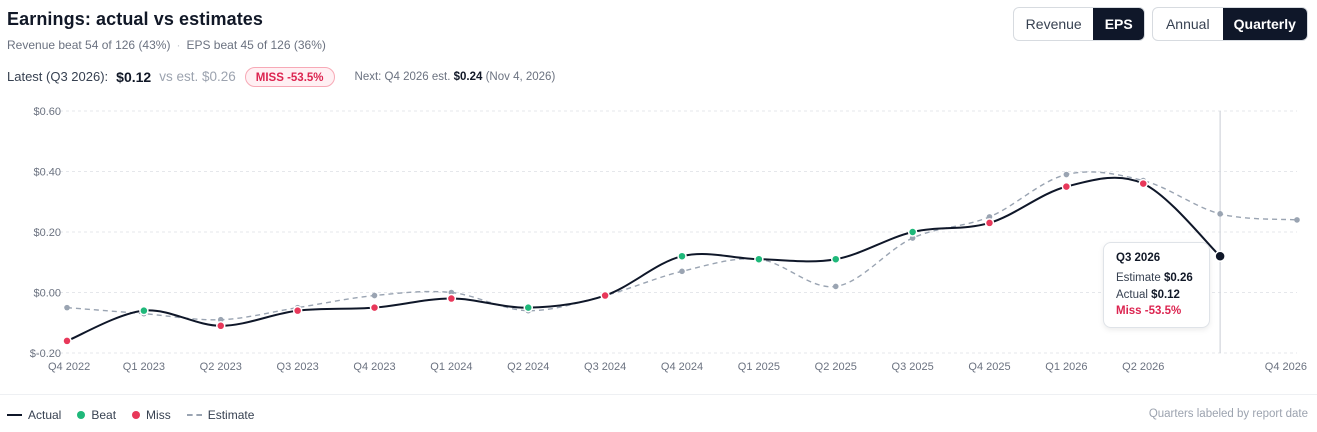 This screenshot has height=432, width=1317. Describe the element at coordinates (45, 415) in the screenshot. I see `legend-actual-label: Actual` at that location.